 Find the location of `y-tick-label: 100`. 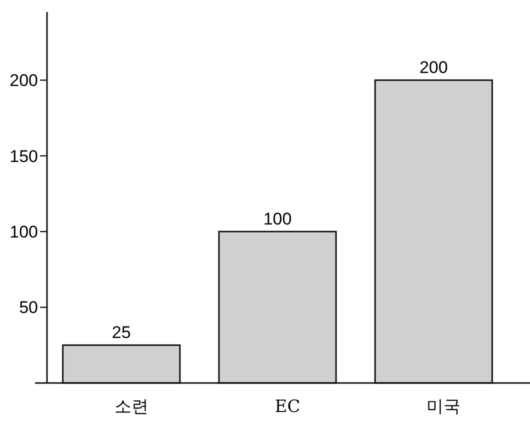

y-tick-label: 100 is located at coordinates (24, 232).